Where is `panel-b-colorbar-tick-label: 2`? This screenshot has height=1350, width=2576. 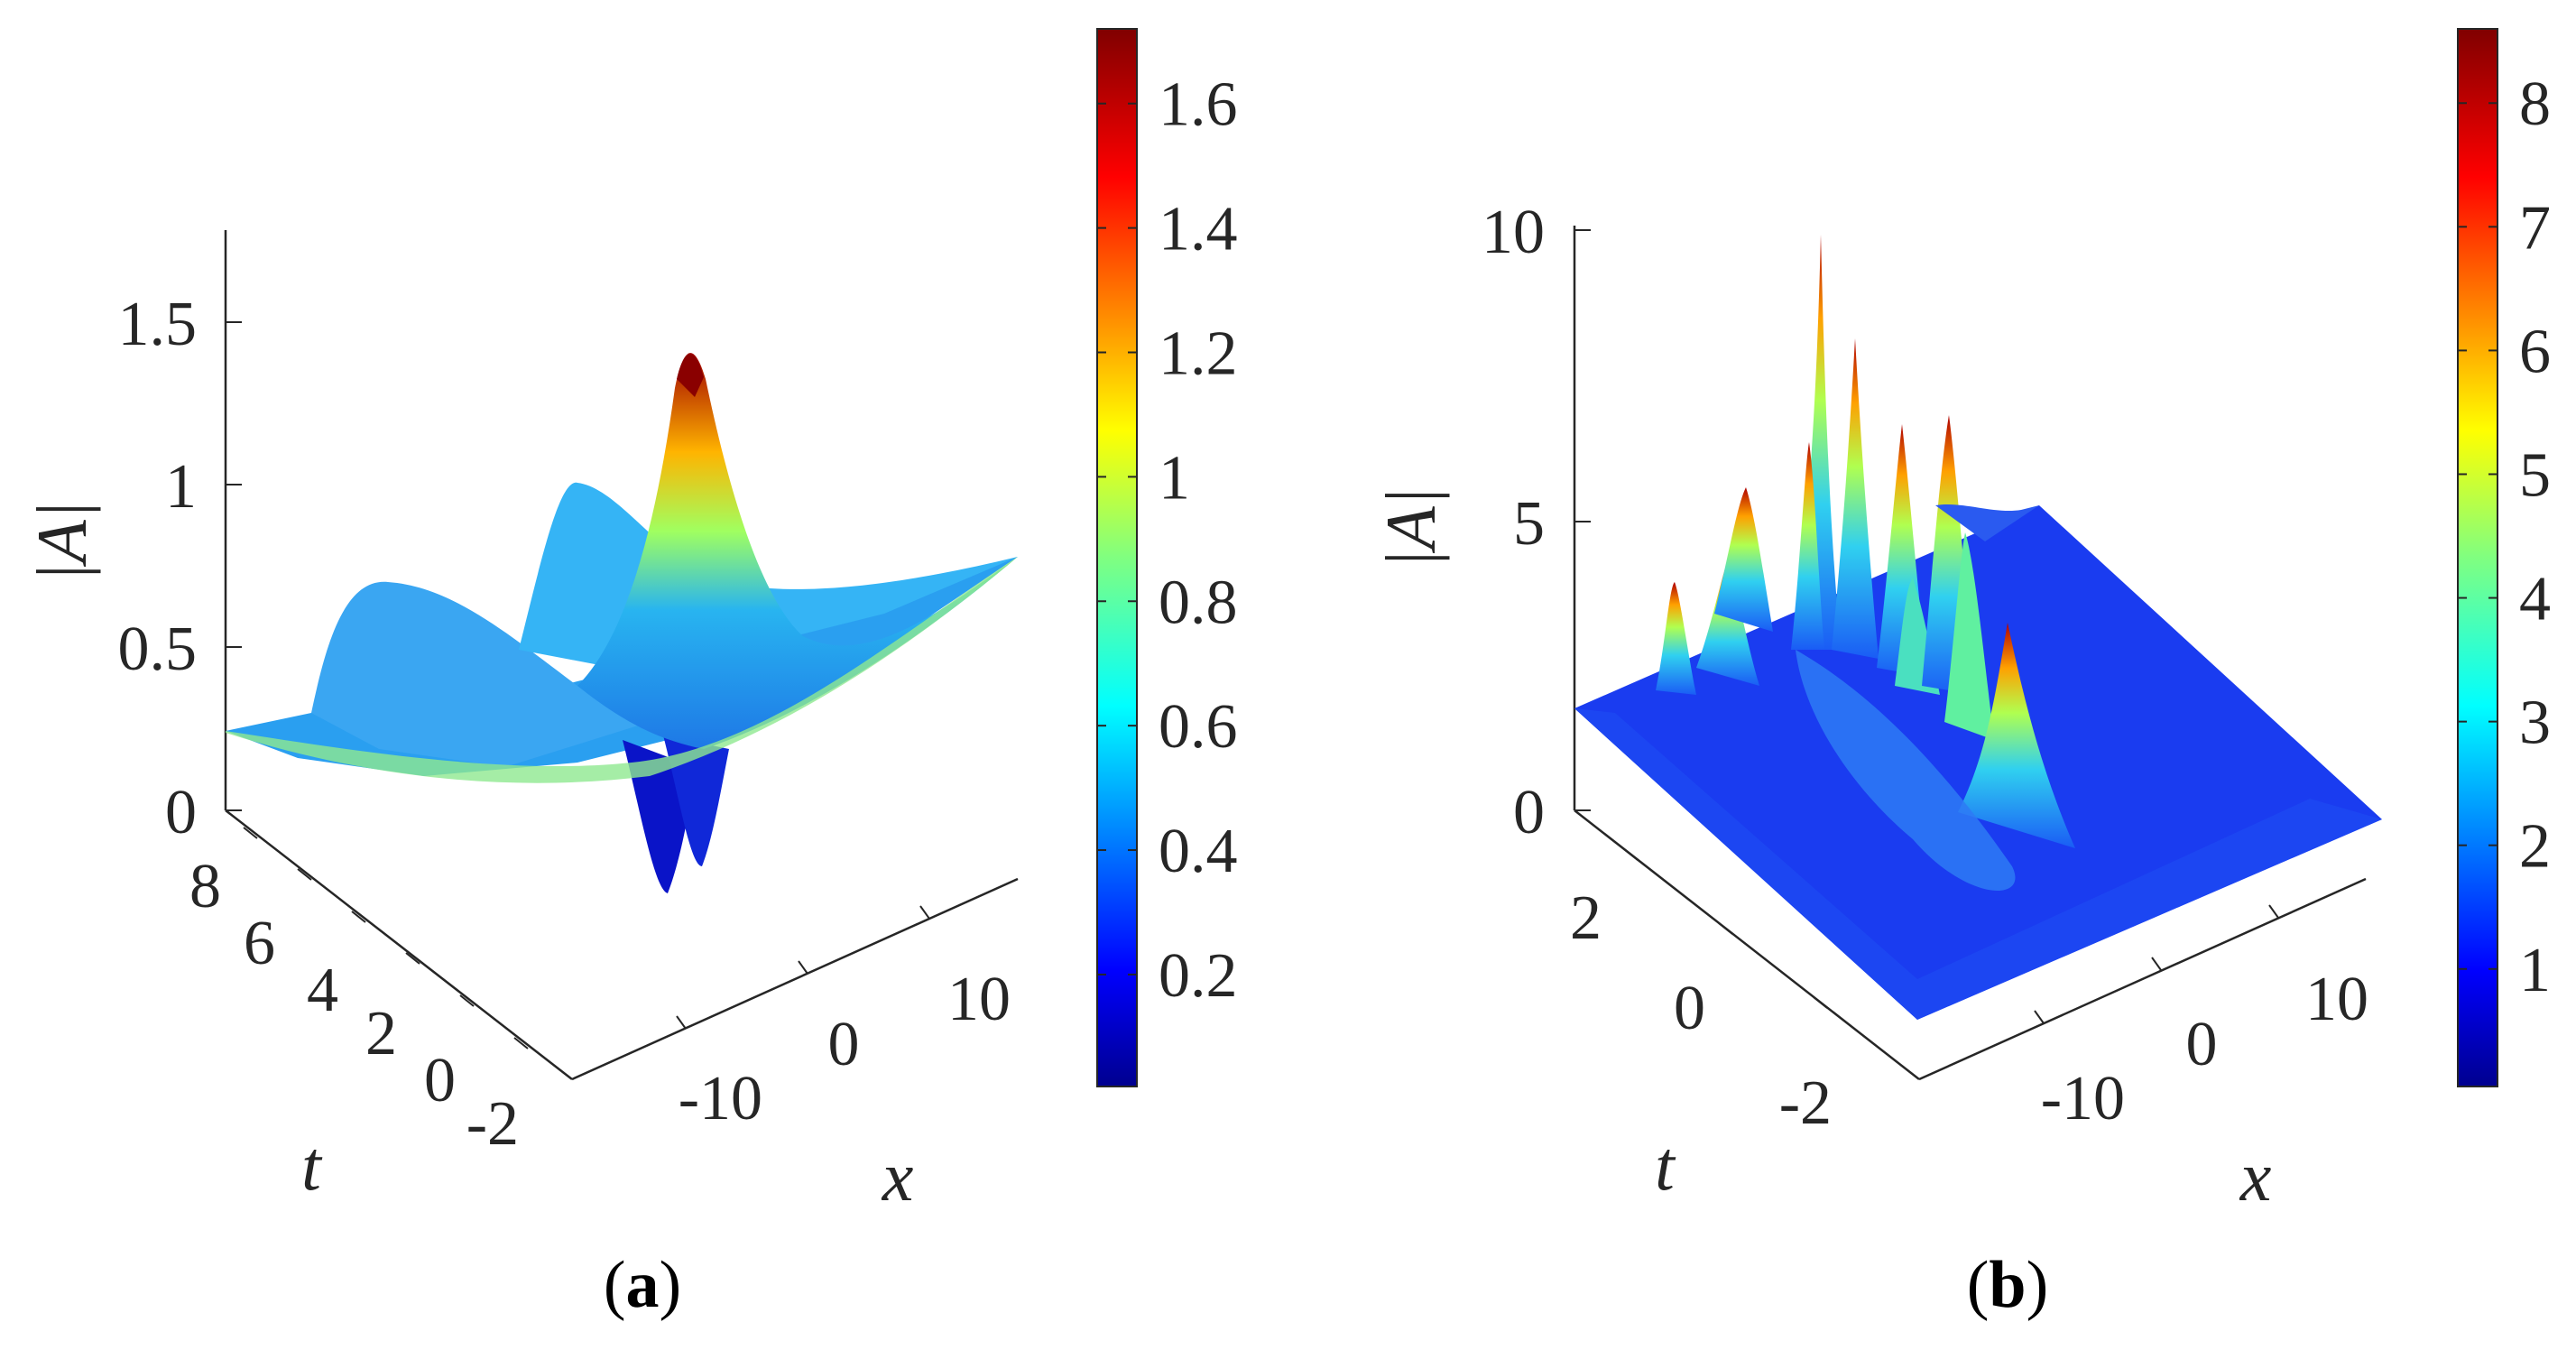 panel-b-colorbar-tick-label: 2 is located at coordinates (2535, 847).